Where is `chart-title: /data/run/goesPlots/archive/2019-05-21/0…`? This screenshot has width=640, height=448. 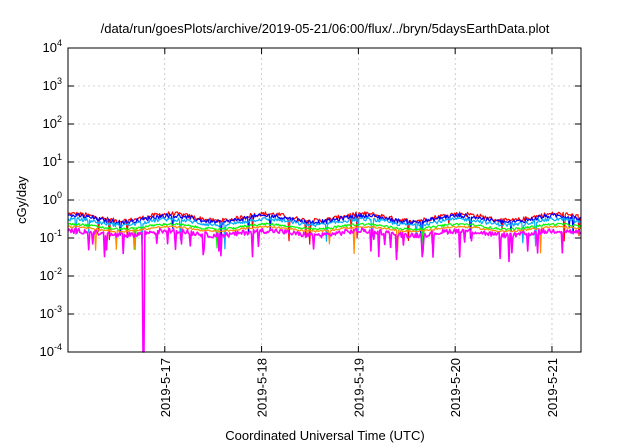
chart-title: /data/run/goesPlots/archive/2019-05-21/0… is located at coordinates (325, 28).